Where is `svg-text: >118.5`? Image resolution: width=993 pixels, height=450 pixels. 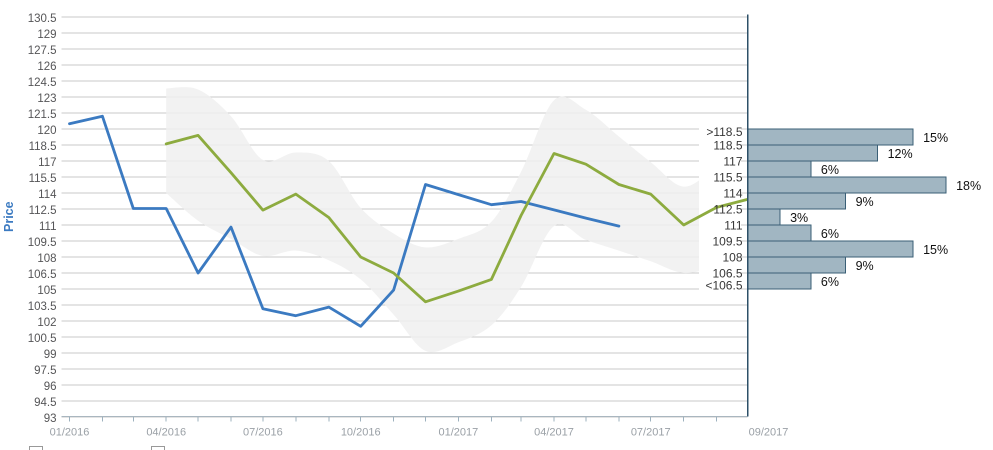
svg-text: >118.5 is located at coordinates (724, 132).